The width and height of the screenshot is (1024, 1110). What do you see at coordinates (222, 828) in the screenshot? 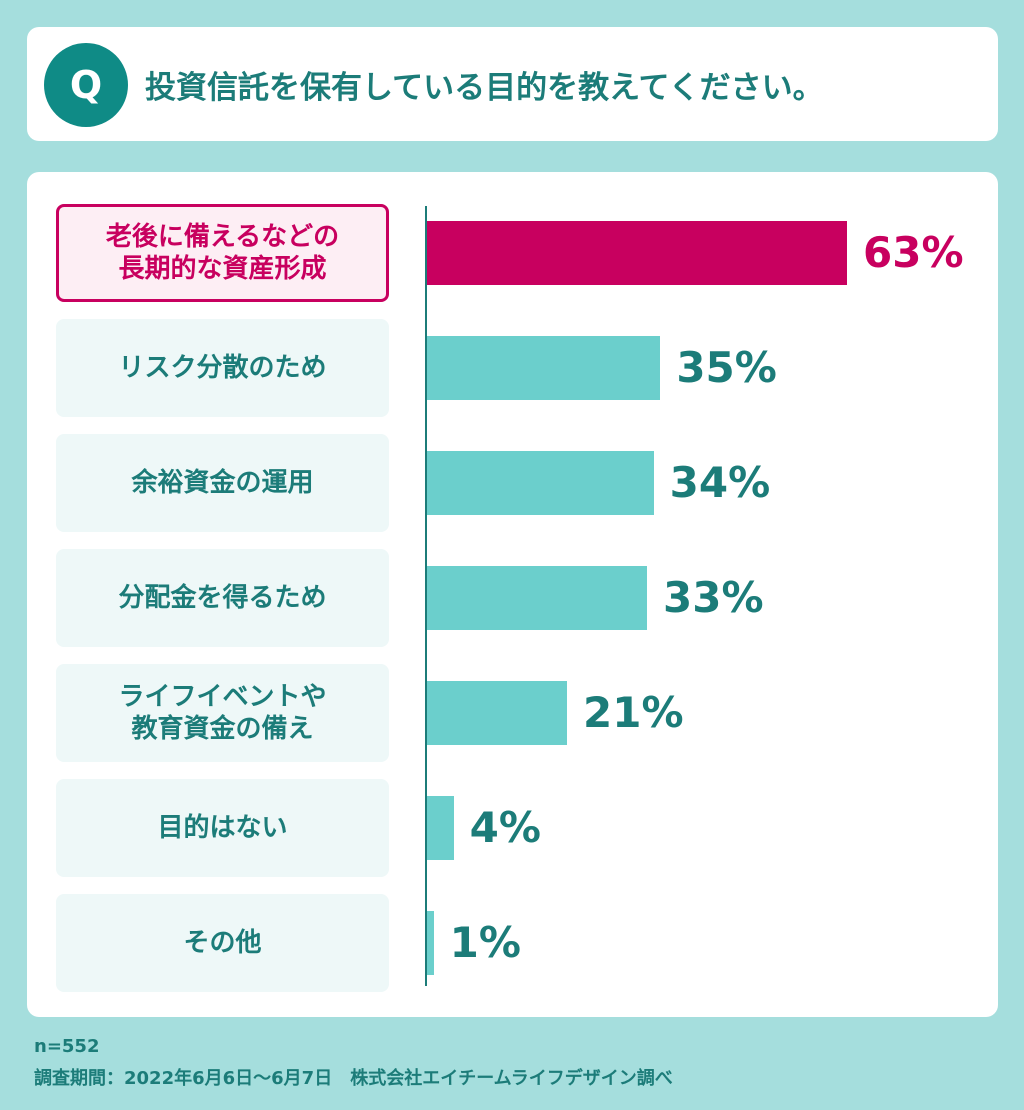
I see `category-label: 目的はない` at bounding box center [222, 828].